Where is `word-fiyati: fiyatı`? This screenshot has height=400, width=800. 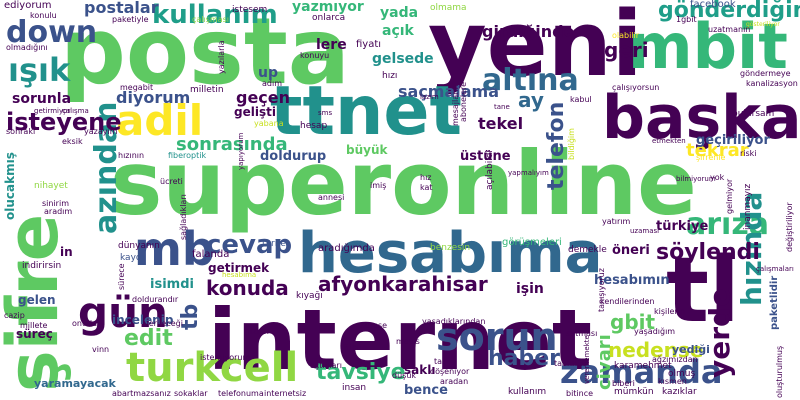 word-fiyati: fiyatı is located at coordinates (369, 44).